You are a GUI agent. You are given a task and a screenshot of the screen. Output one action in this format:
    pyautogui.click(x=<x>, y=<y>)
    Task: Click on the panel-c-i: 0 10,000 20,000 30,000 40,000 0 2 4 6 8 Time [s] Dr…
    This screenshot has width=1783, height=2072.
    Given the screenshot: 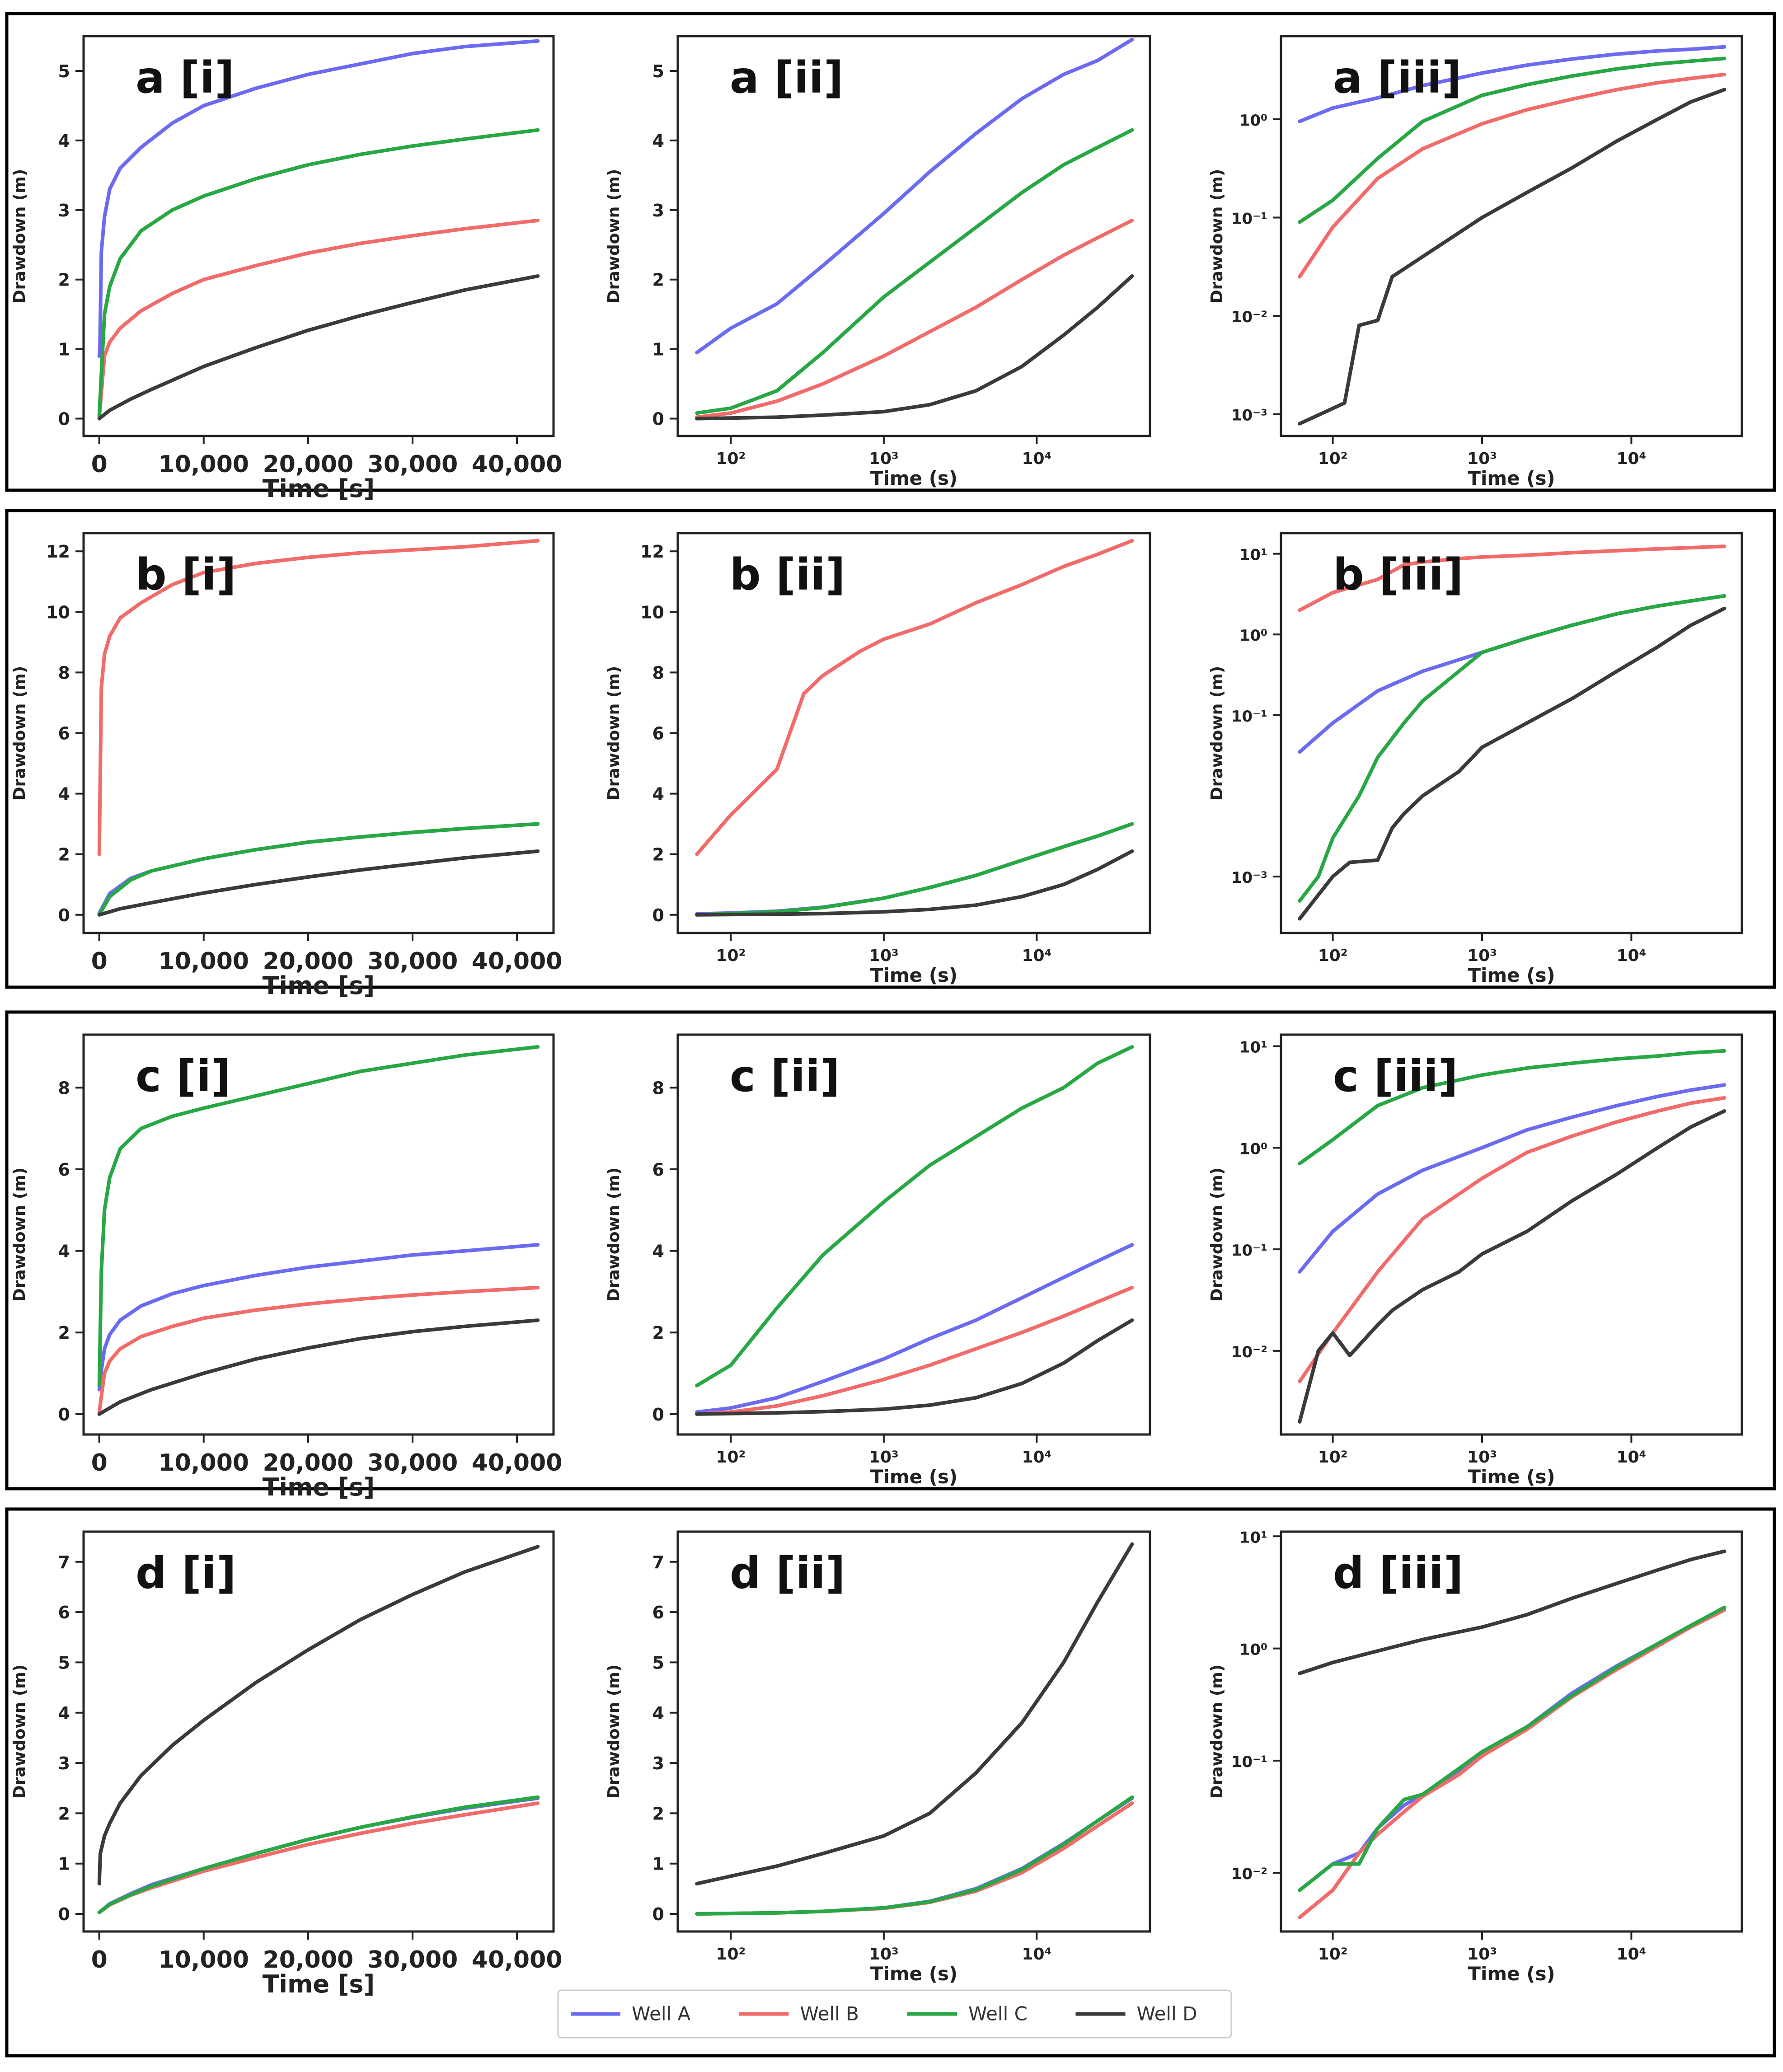 What is the action you would take?
    pyautogui.click(x=286, y=1267)
    